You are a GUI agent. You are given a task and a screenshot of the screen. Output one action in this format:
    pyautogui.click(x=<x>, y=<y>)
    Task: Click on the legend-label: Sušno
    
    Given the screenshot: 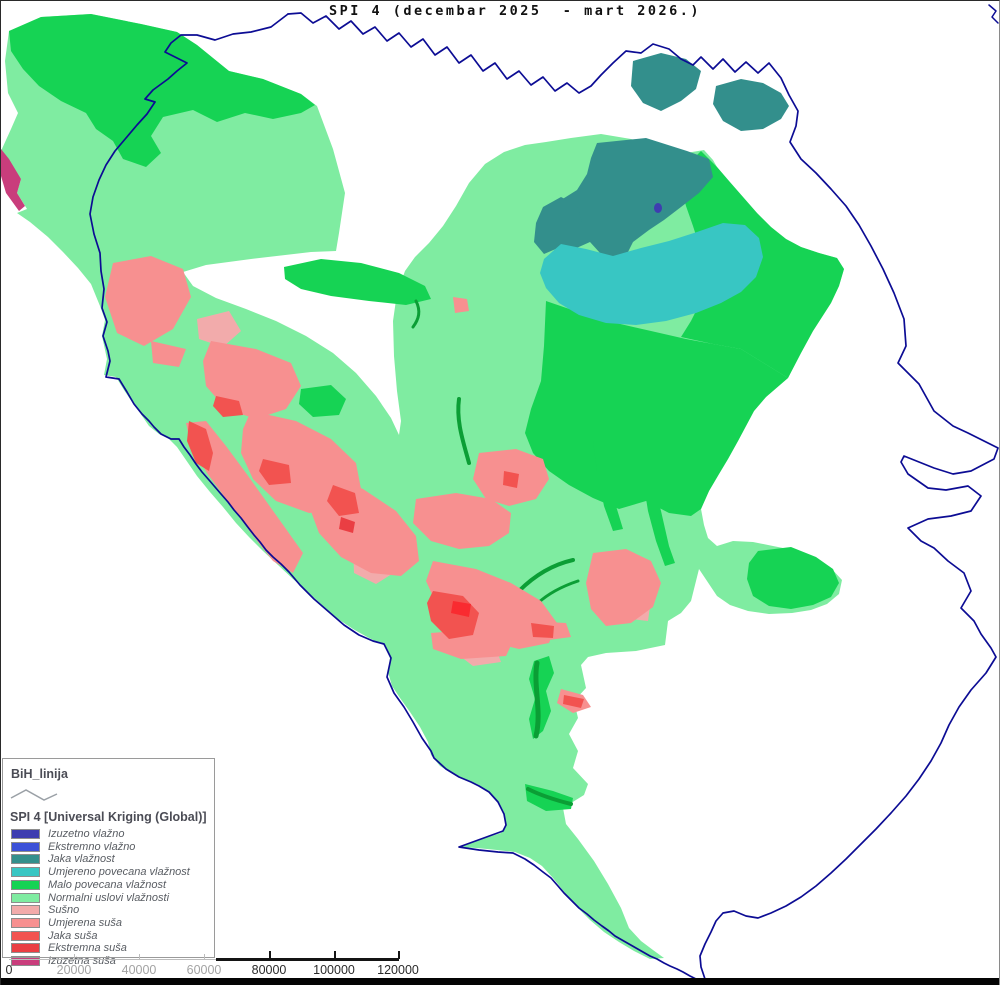 What is the action you would take?
    pyautogui.click(x=64, y=910)
    